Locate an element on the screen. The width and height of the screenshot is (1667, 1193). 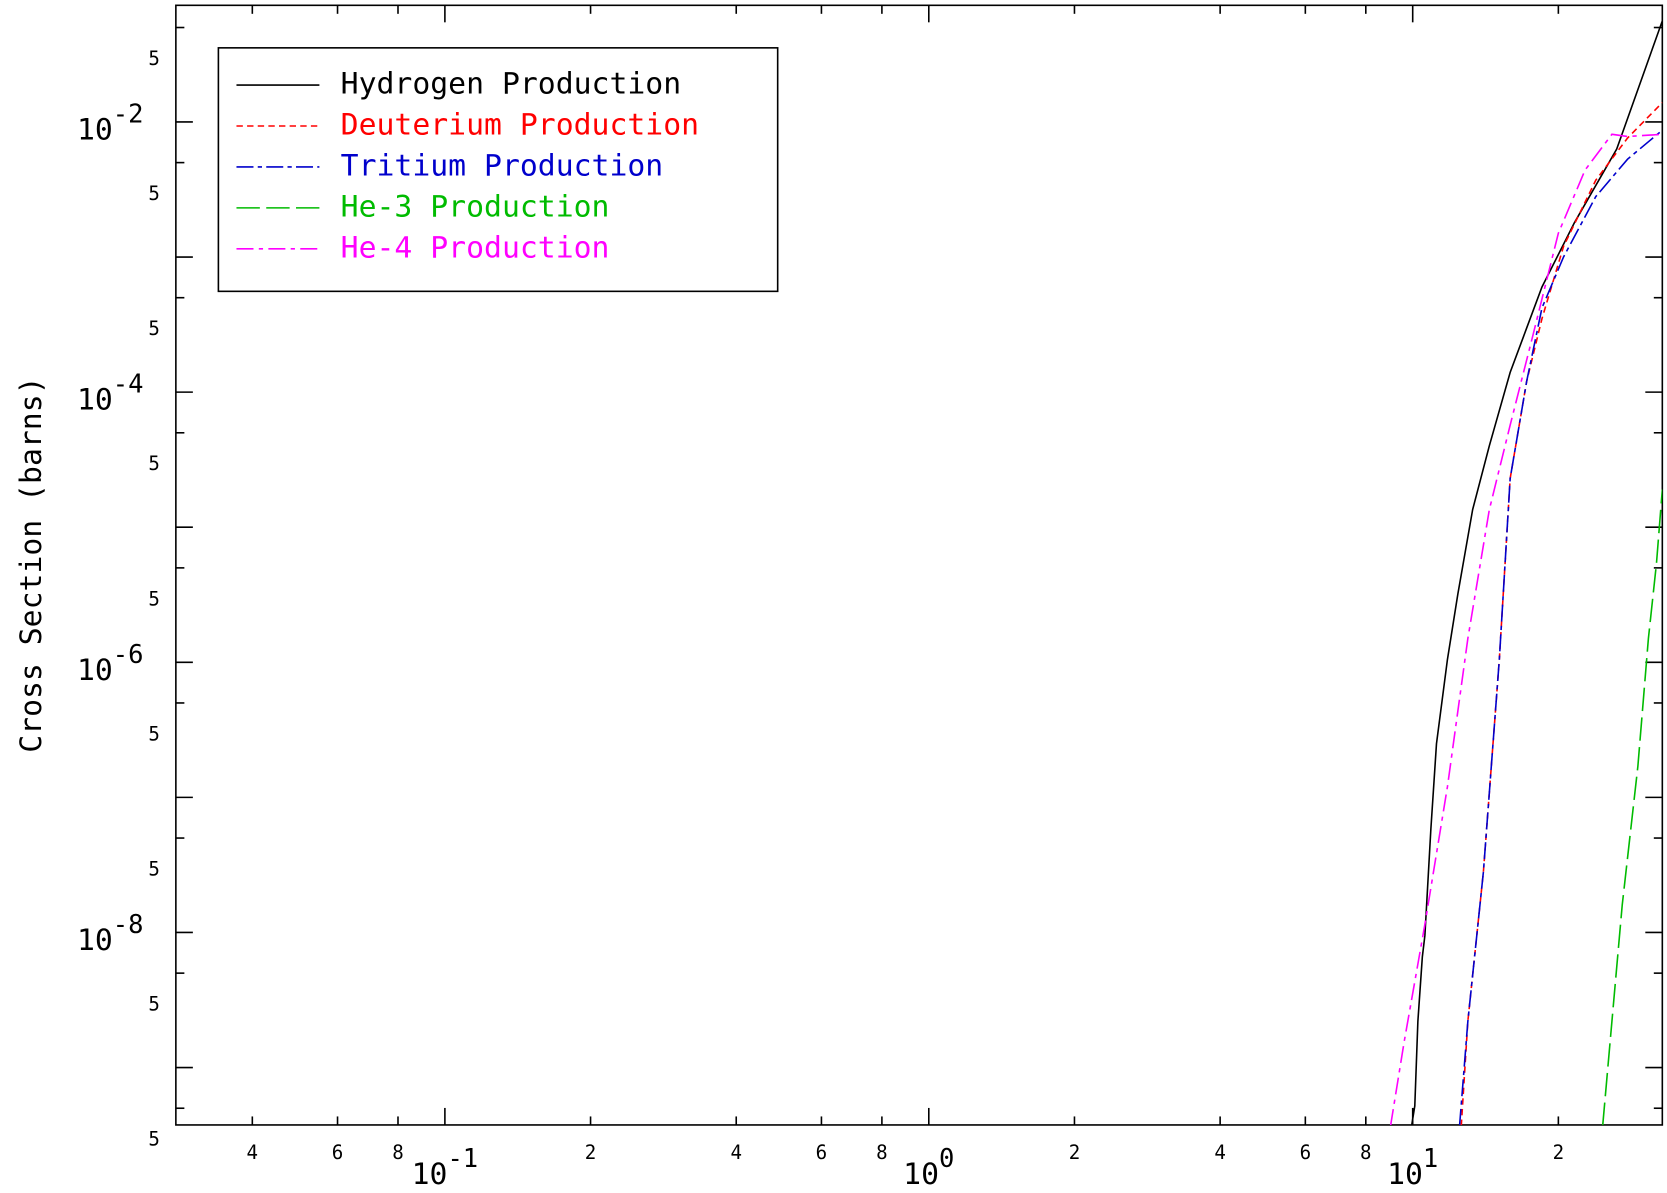
y-tick-label: 10⁻⁶ is located at coordinates (110, 663).